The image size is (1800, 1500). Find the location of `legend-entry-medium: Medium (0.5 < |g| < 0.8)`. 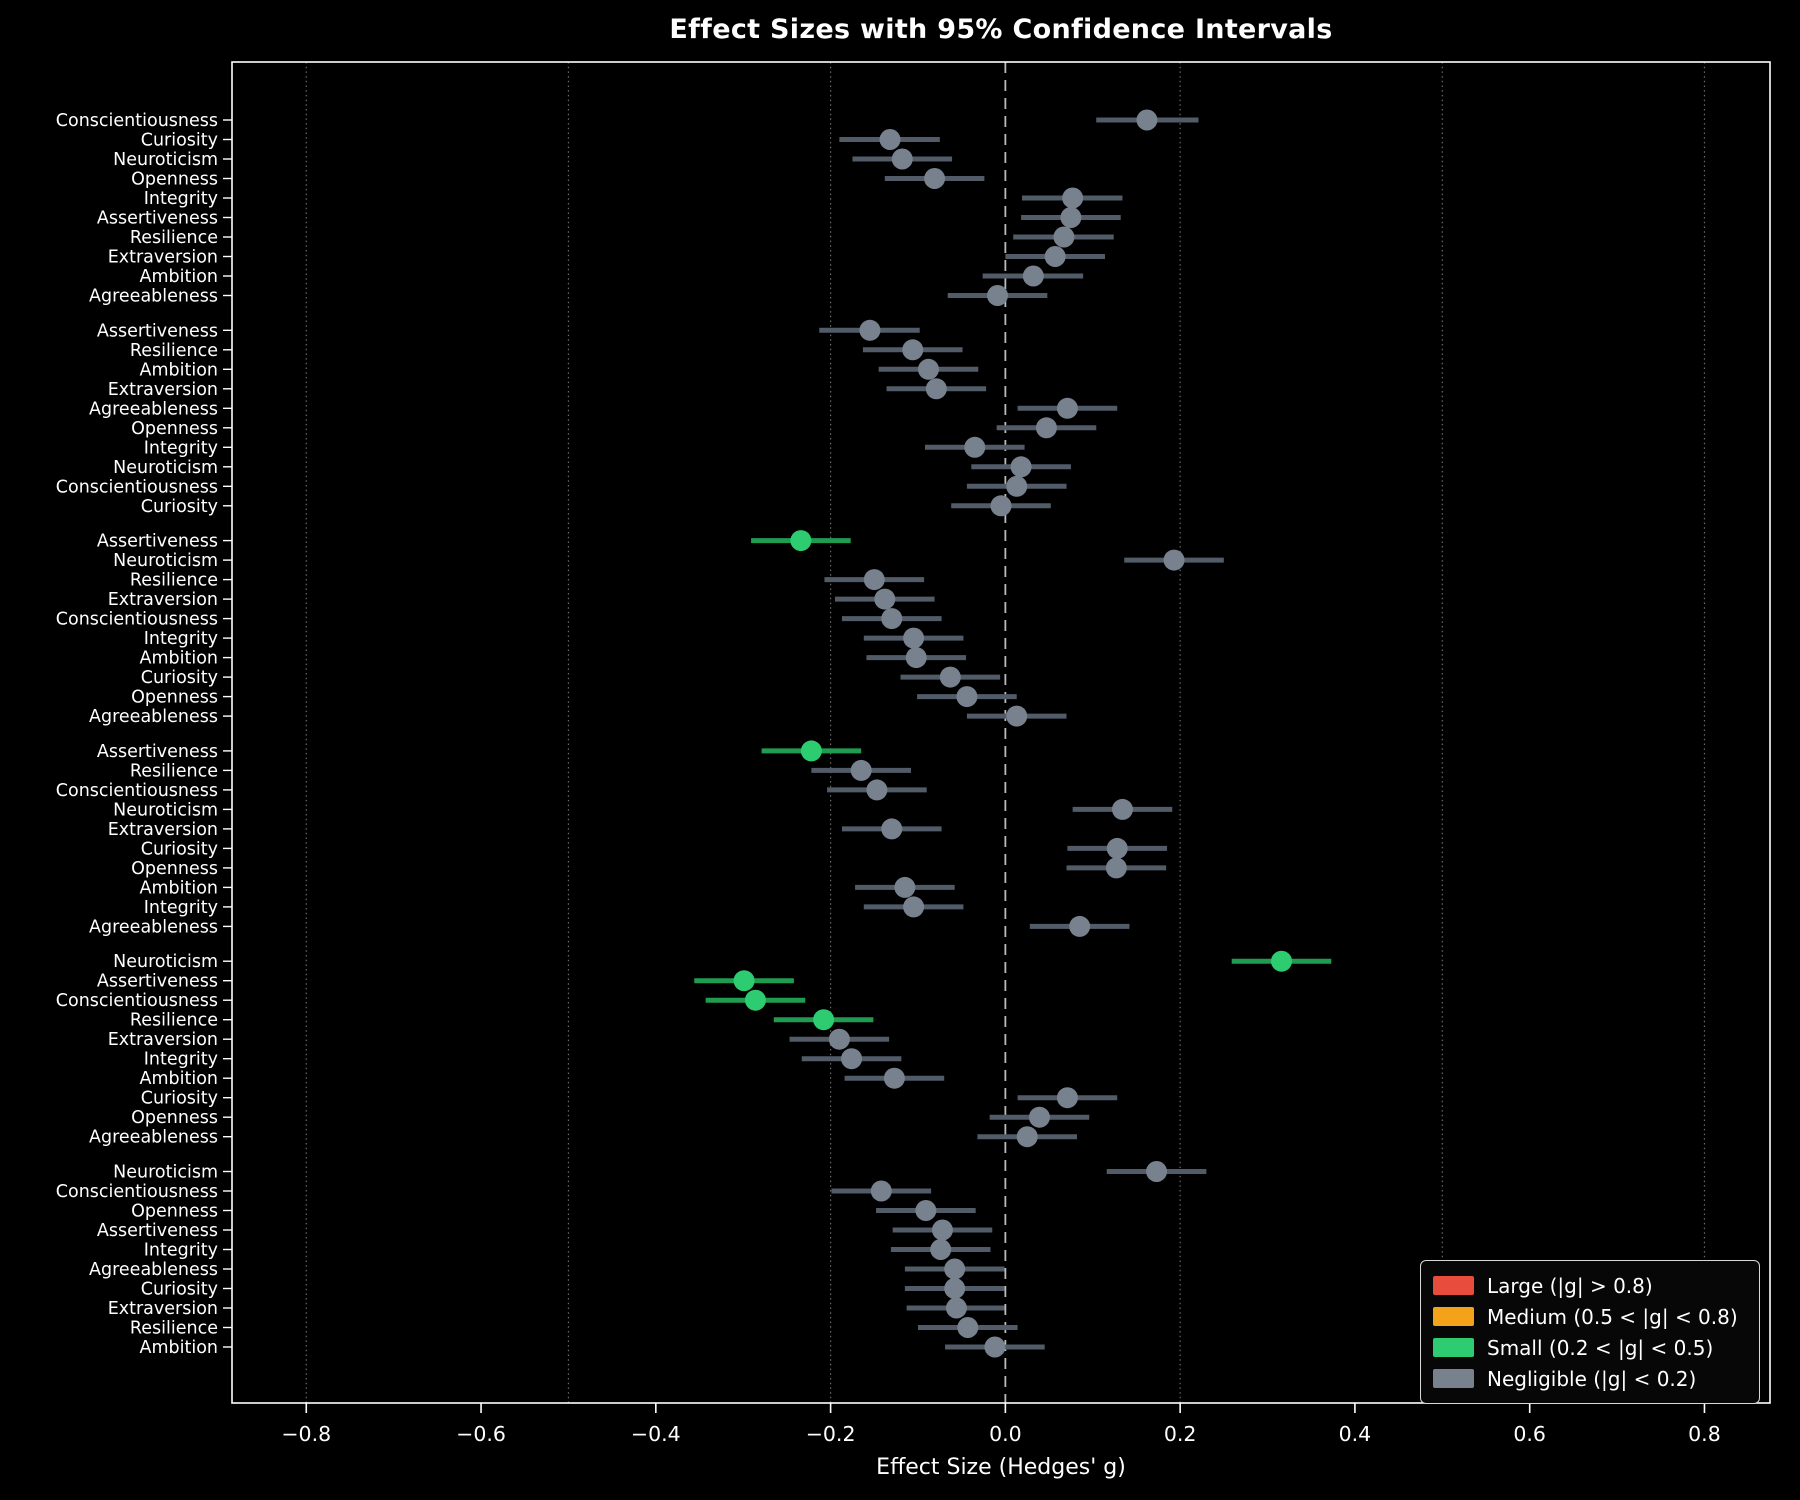

legend-entry-medium: Medium (0.5 < |g| < 0.8) is located at coordinates (1590, 1316).